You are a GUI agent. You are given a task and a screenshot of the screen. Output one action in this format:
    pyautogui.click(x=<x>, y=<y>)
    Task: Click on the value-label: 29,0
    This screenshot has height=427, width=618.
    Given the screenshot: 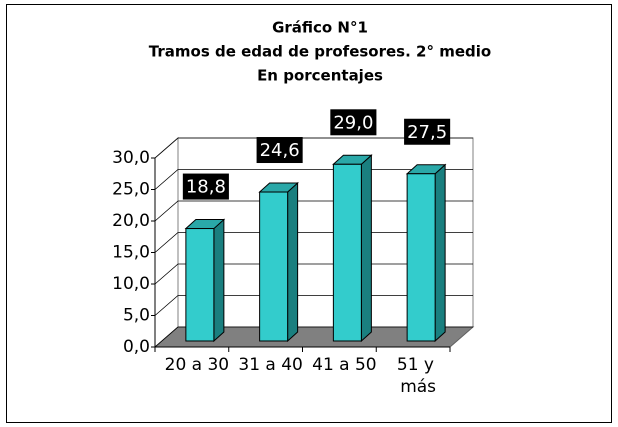 What is the action you would take?
    pyautogui.click(x=353, y=122)
    